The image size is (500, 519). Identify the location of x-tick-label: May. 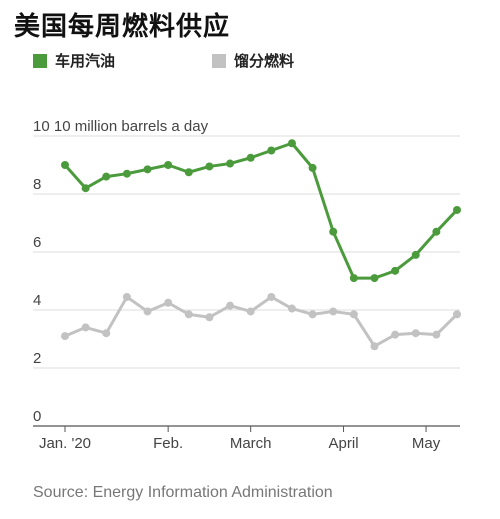
(426, 443).